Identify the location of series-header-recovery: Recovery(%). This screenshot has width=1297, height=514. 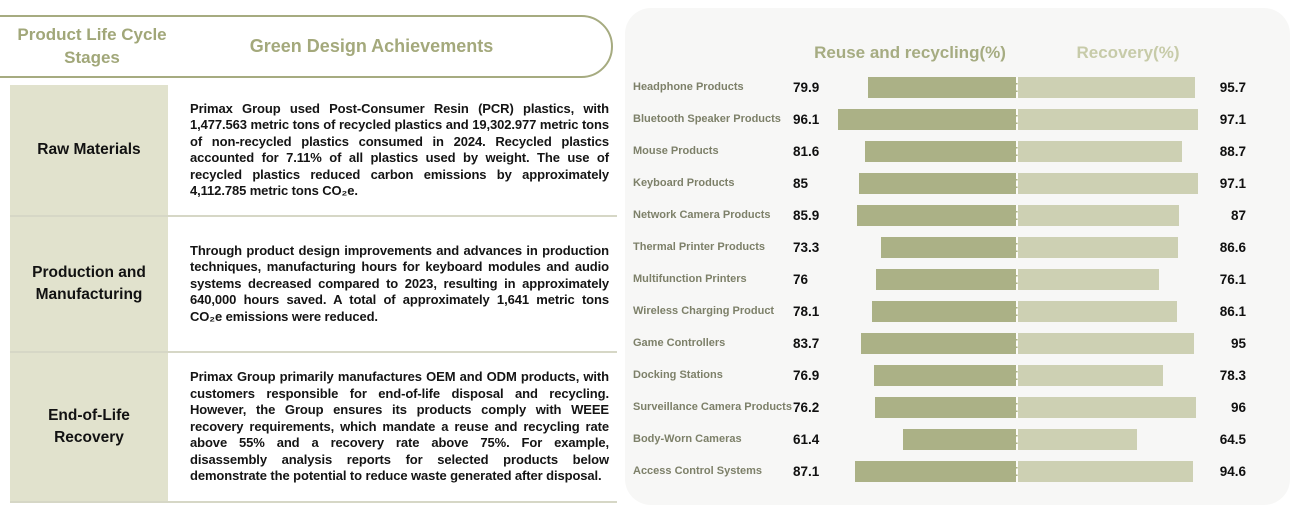
(1128, 52).